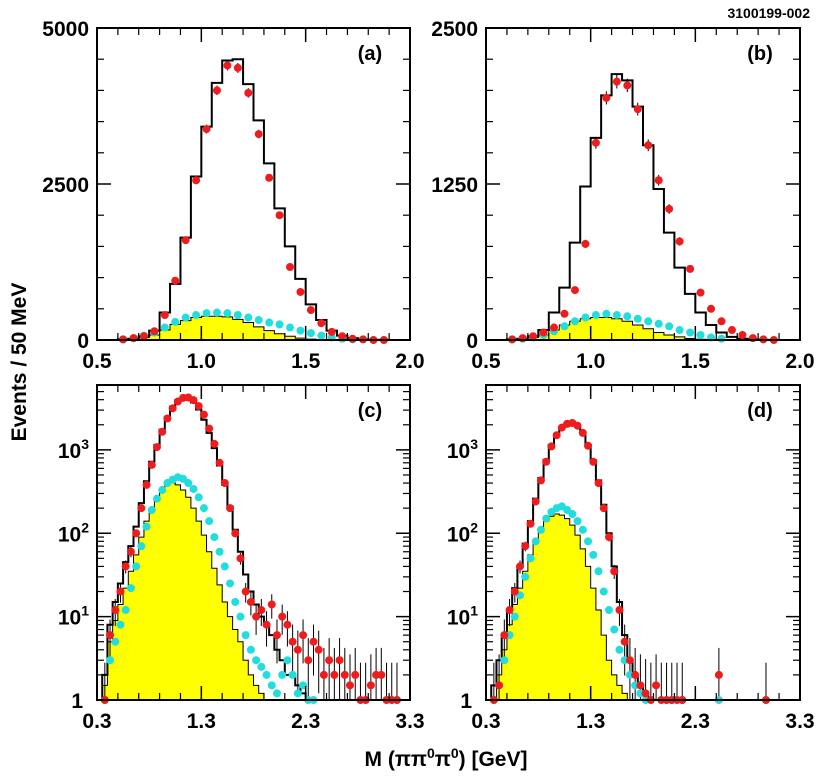 The width and height of the screenshot is (831, 782). What do you see at coordinates (370, 54) in the screenshot?
I see `panel-label: (a)` at bounding box center [370, 54].